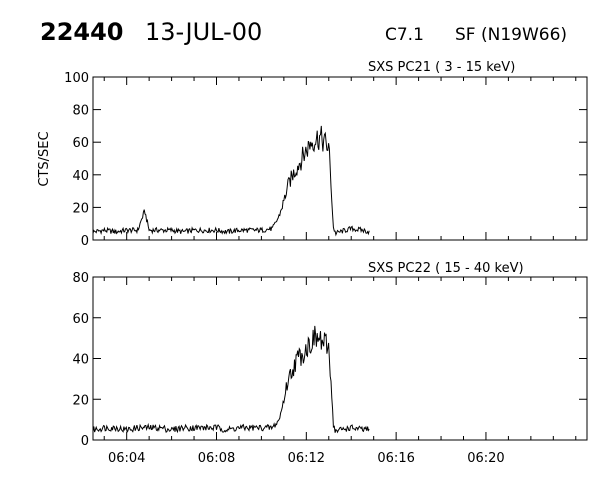  Describe the element at coordinates (485, 458) in the screenshot. I see `x-tick-label: 06:20` at that location.